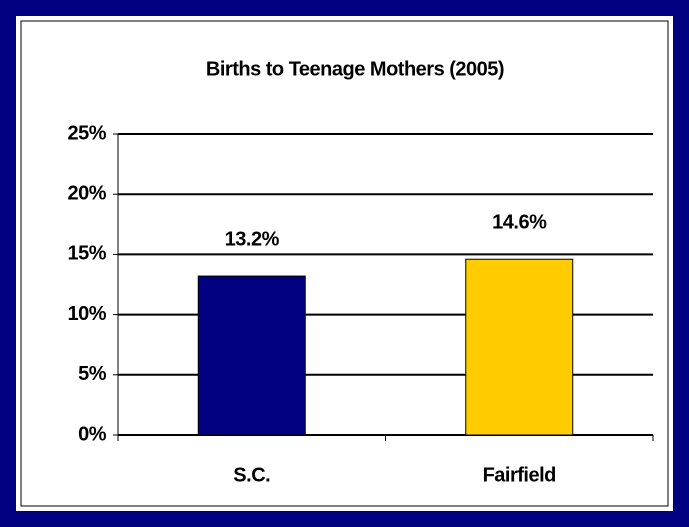 The image size is (689, 527). Describe the element at coordinates (86, 193) in the screenshot. I see `y-tick-label: 20%` at that location.